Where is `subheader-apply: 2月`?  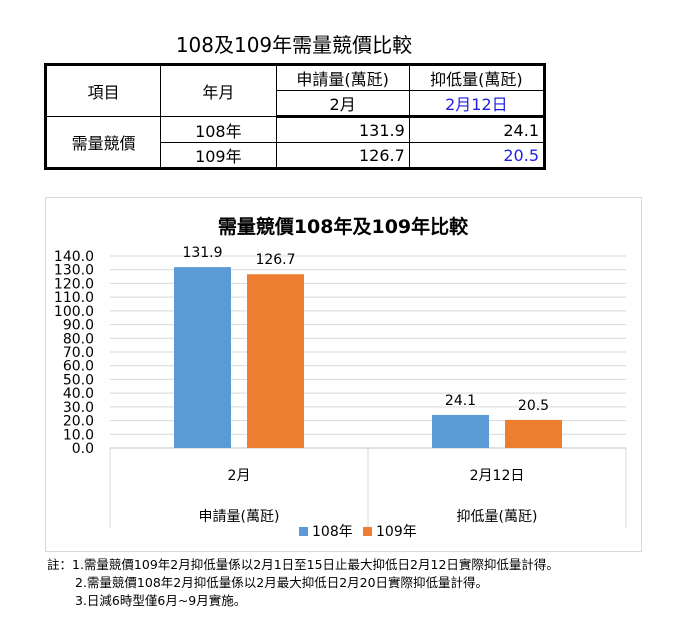 subheader-apply: 2月 is located at coordinates (342, 104).